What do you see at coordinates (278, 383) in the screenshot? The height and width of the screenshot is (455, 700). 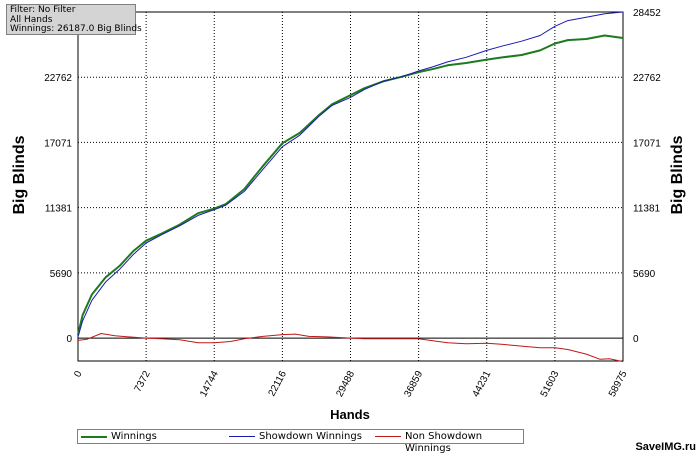 I see `x-tick-label: 22116` at bounding box center [278, 383].